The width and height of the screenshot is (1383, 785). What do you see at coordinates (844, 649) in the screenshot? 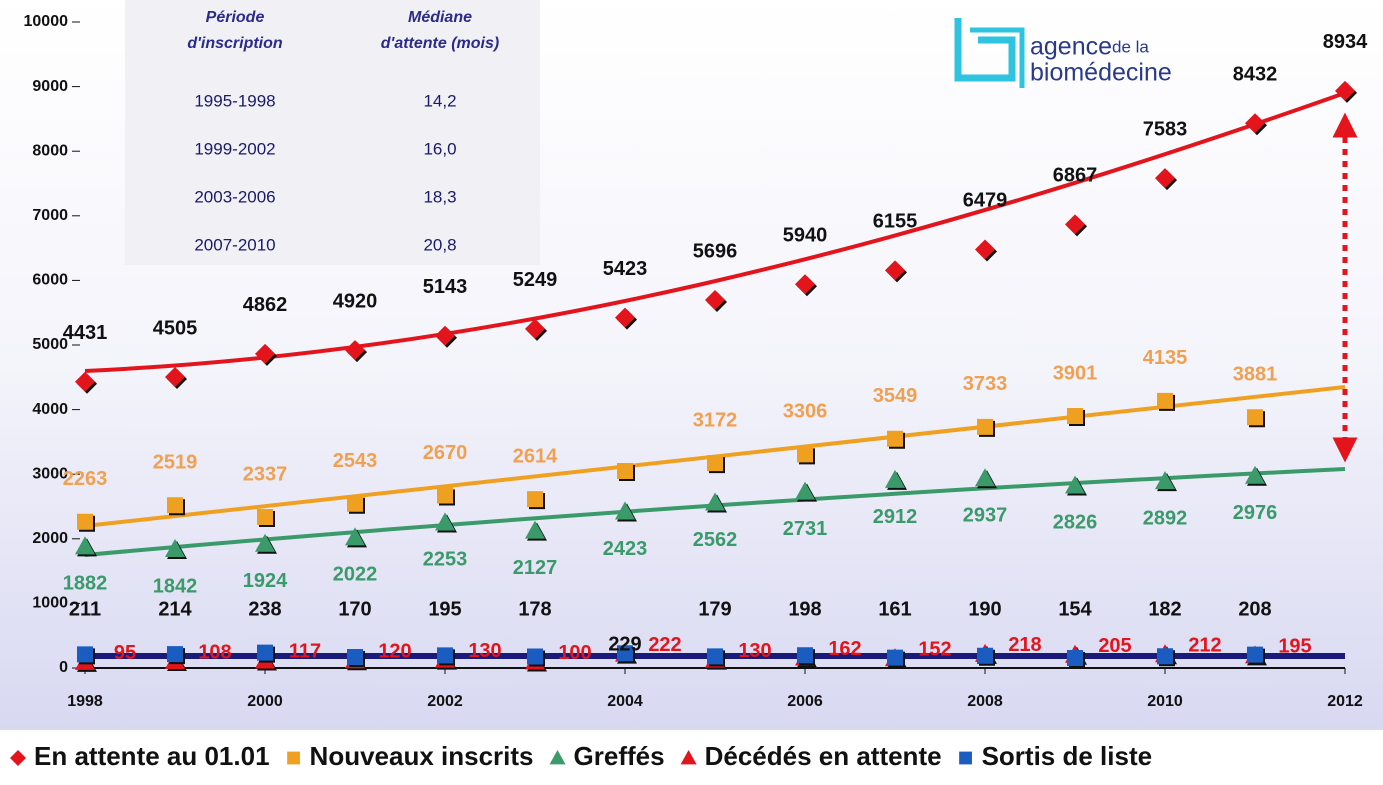
I see `data-label: 162` at bounding box center [844, 649].